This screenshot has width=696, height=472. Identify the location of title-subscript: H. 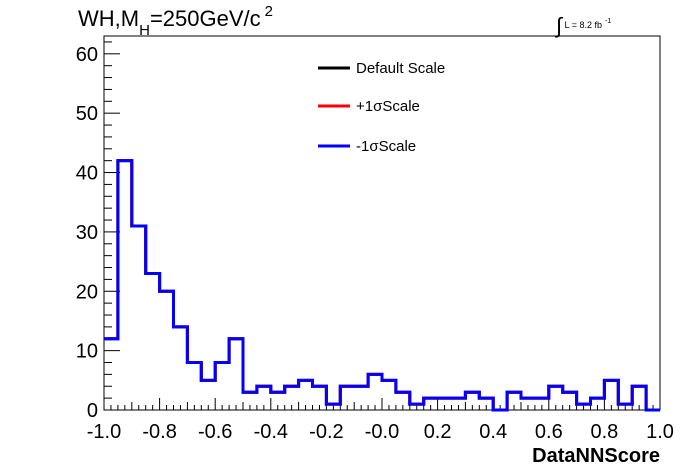
(144, 30).